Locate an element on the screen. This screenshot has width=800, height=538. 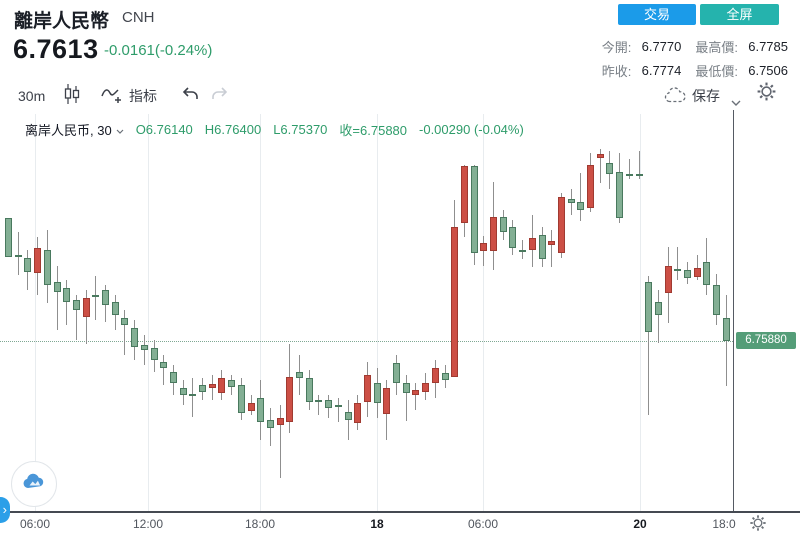
cloud-mountain-icon is located at coordinates (34, 484).